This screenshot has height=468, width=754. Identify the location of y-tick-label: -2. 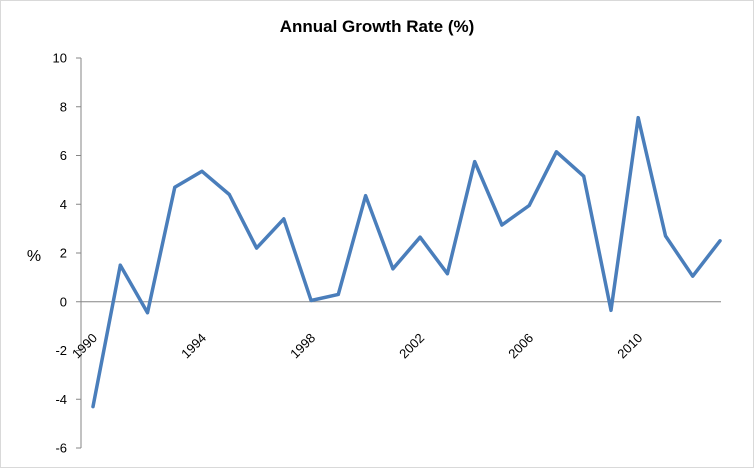
(61, 350).